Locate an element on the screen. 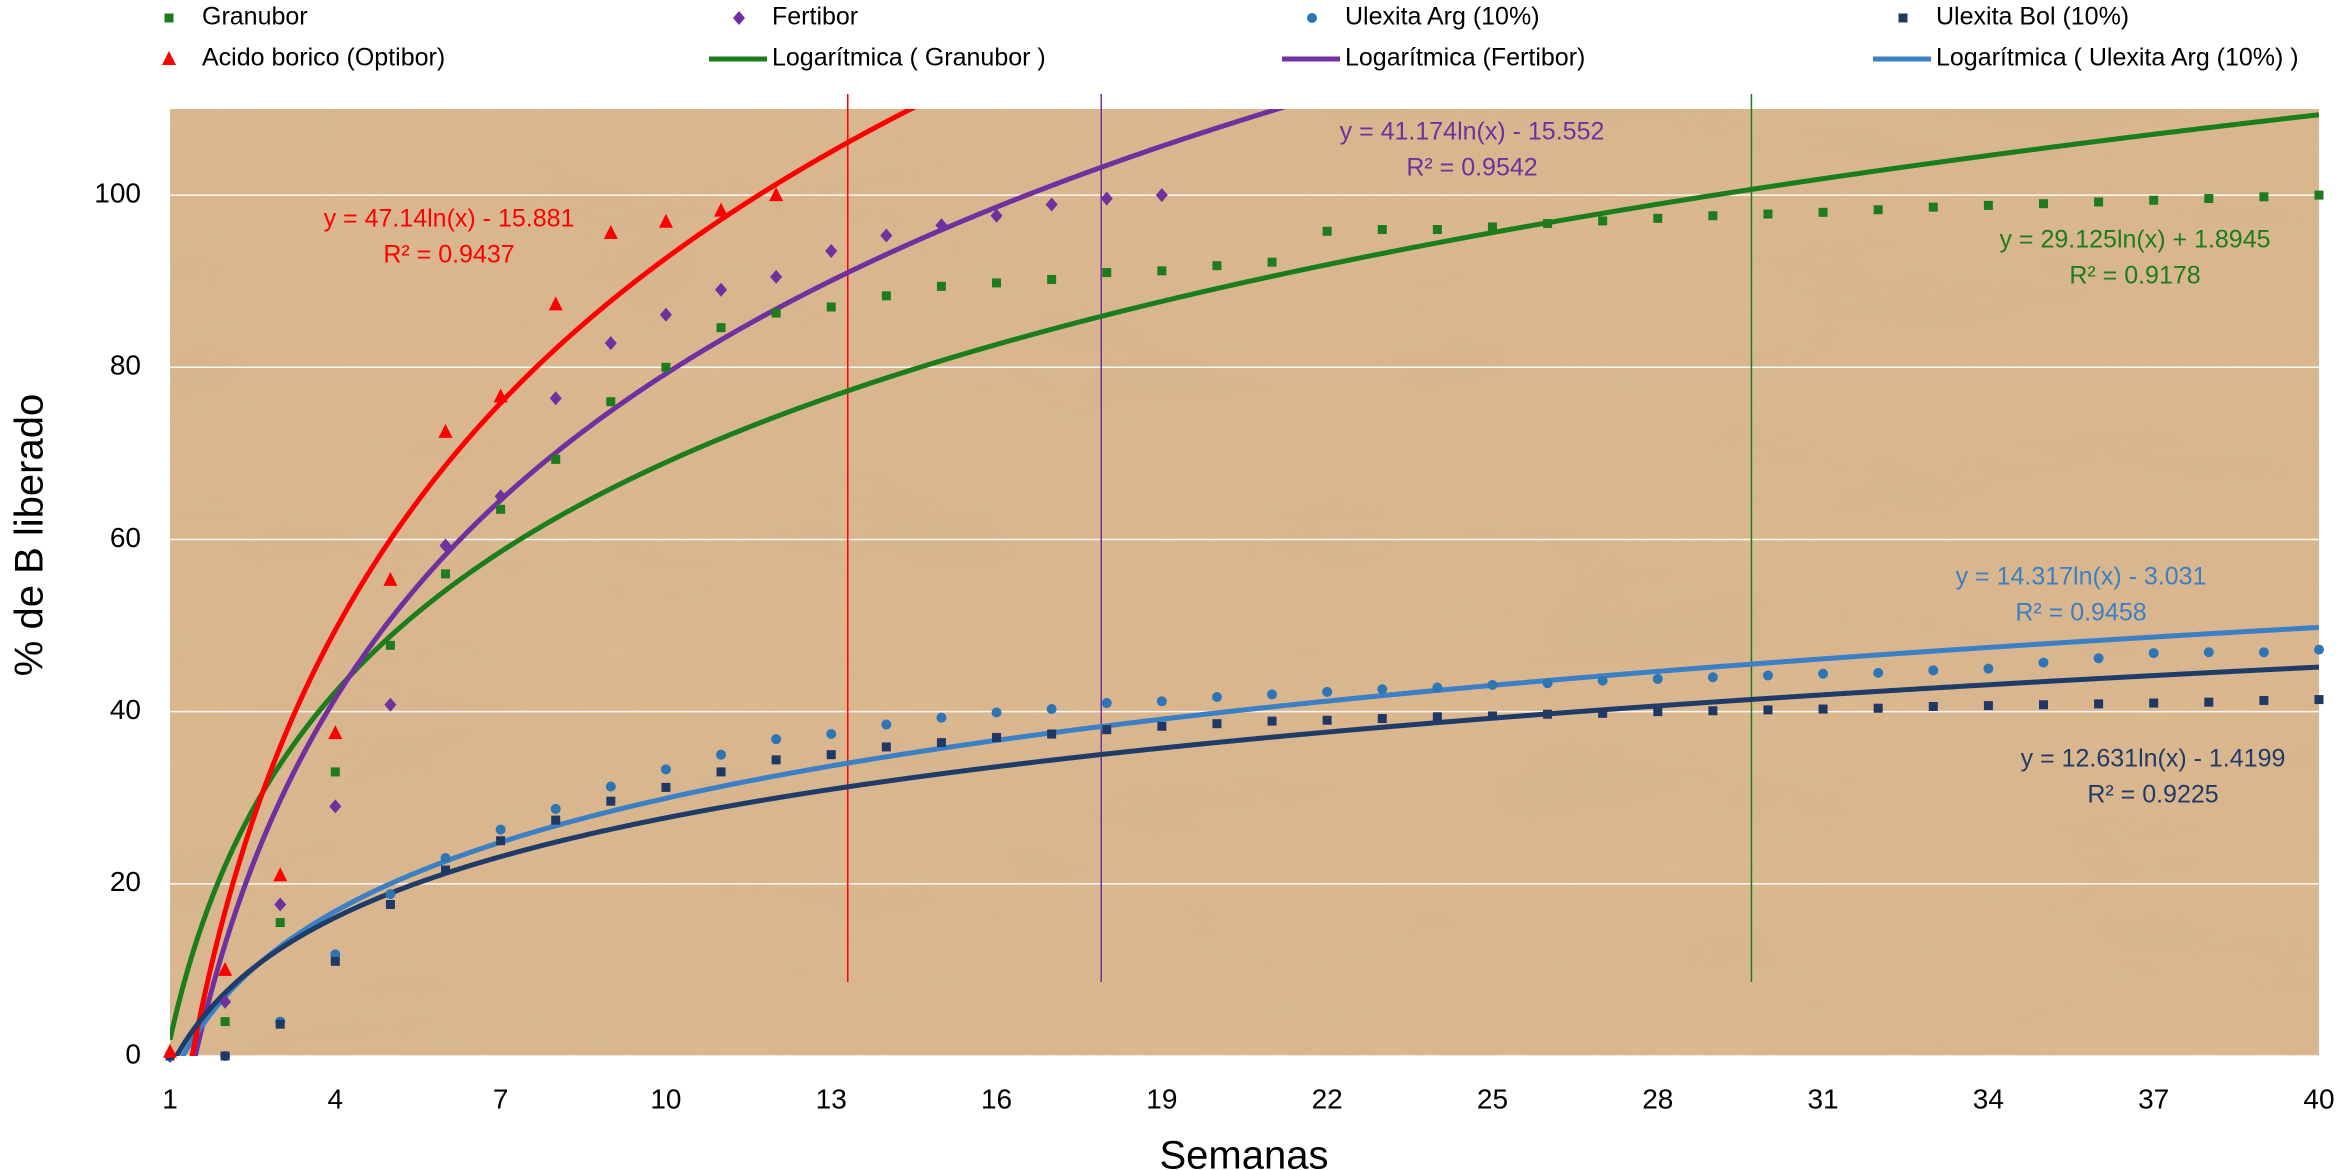 Image resolution: width=2344 pixels, height=1170 pixels. x-tick-label: 4 is located at coordinates (336, 1098).